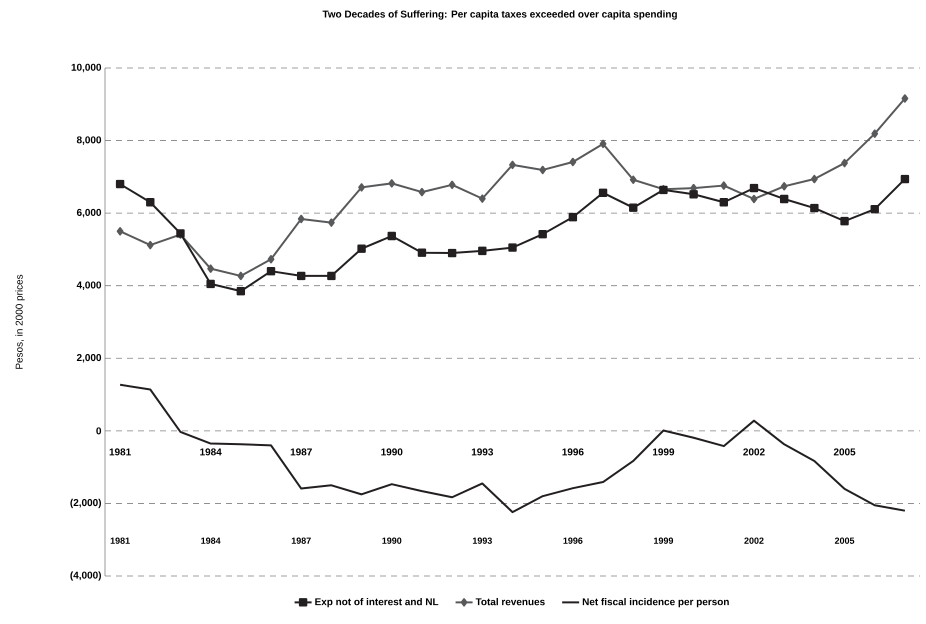 This screenshot has width=926, height=624. What do you see at coordinates (754, 452) in the screenshot?
I see `x2-tick-label: 2002` at bounding box center [754, 452].